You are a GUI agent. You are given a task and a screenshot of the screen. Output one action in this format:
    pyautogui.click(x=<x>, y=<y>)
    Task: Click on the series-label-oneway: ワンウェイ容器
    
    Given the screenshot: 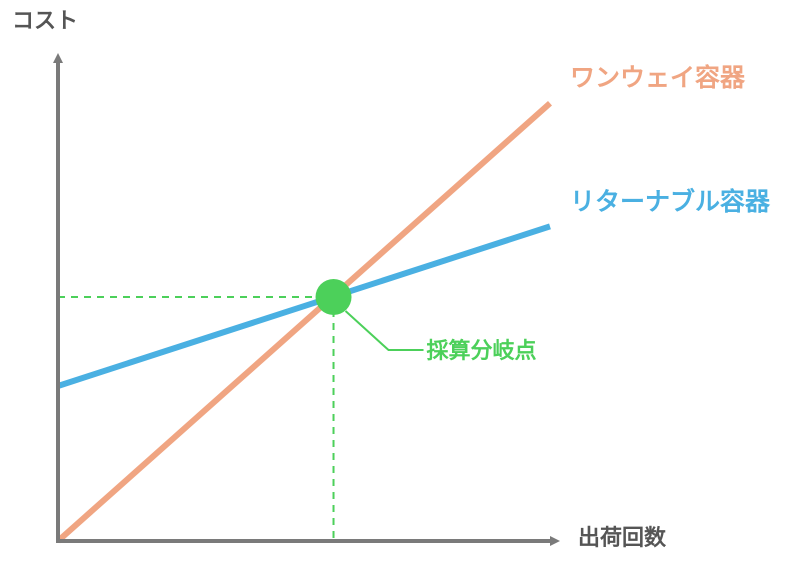 What is the action you would take?
    pyautogui.click(x=658, y=77)
    